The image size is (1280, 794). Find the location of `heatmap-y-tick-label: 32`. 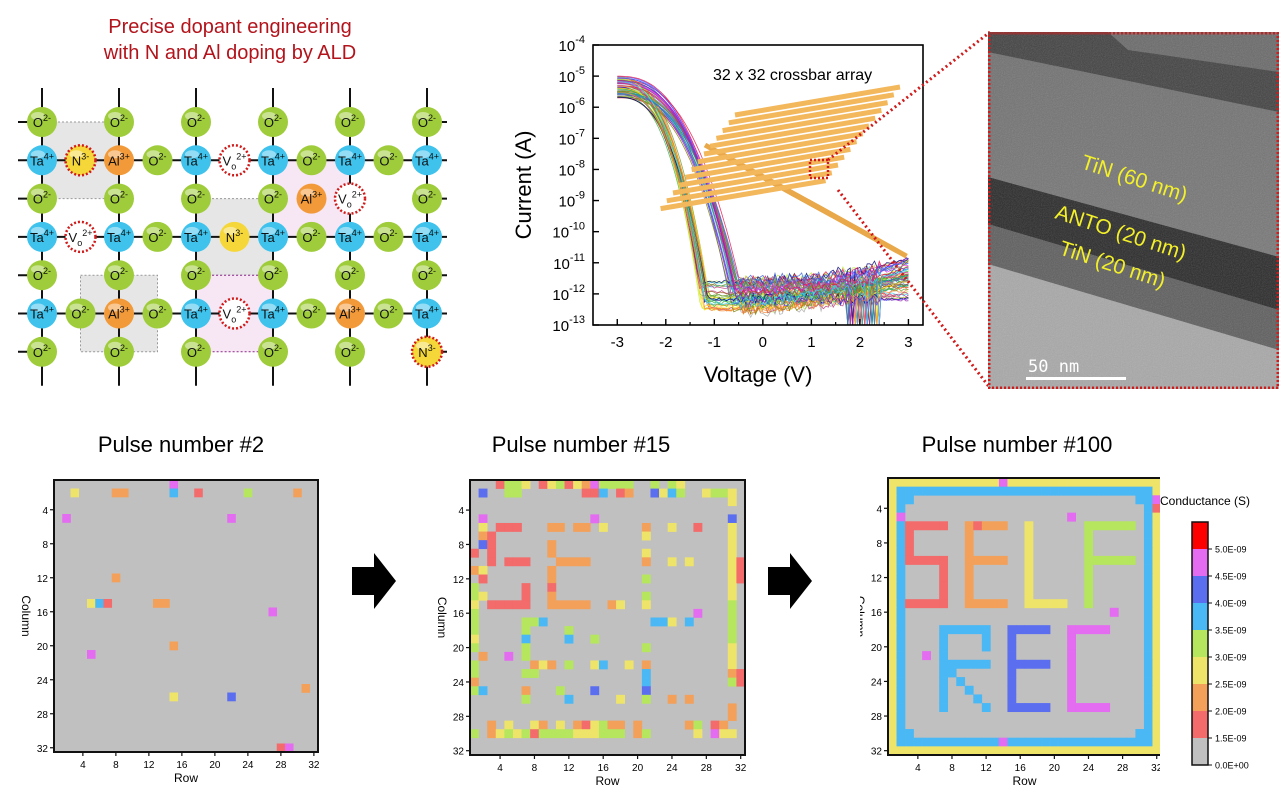

heatmap-y-tick-label: 32 is located at coordinates (43, 749).